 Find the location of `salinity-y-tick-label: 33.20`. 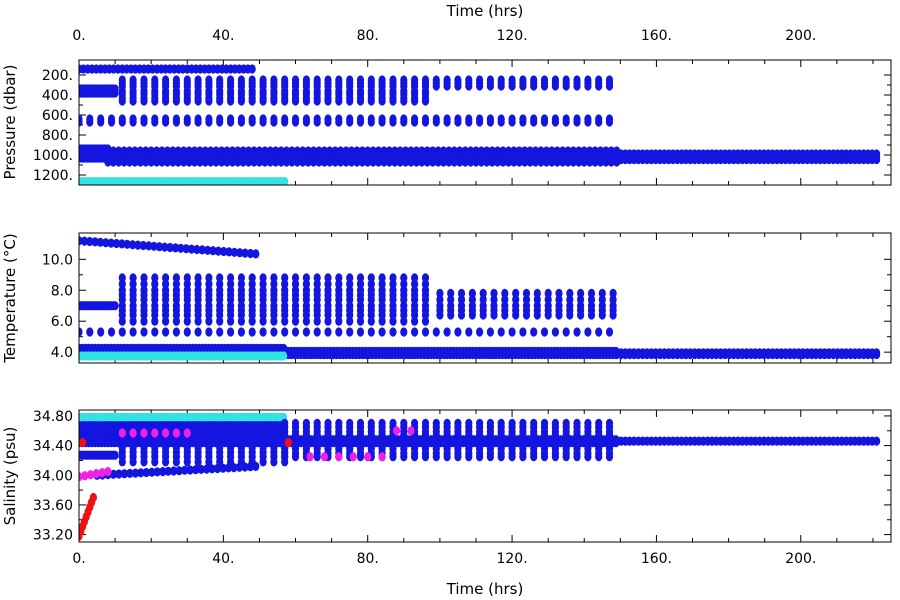

salinity-y-tick-label: 33.20 is located at coordinates (53, 536).